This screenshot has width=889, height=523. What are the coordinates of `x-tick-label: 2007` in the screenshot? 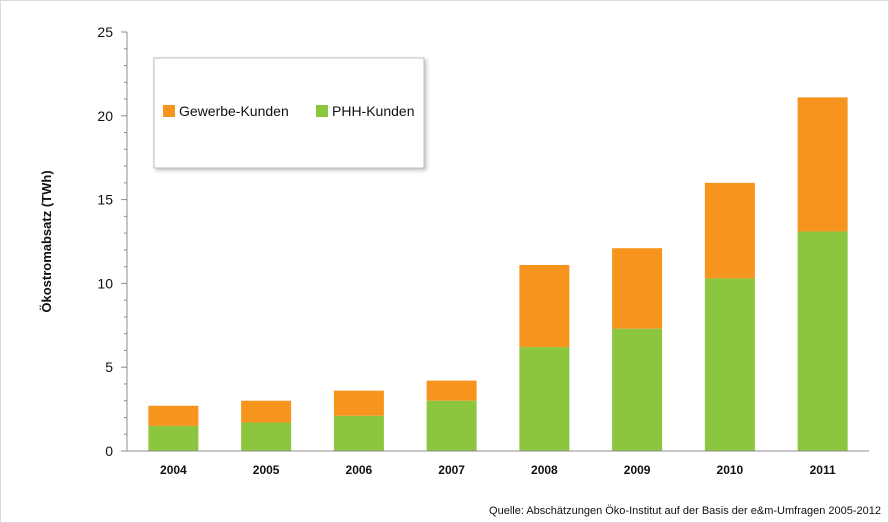 It's located at (451, 470).